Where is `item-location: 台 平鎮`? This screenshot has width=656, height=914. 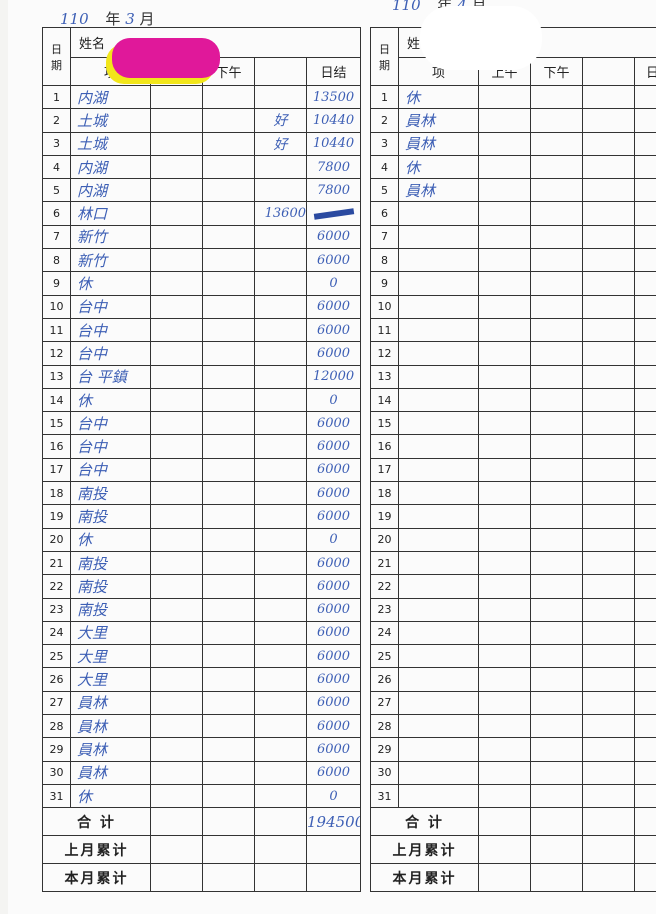
item-location: 台 平鎮 is located at coordinates (110, 376).